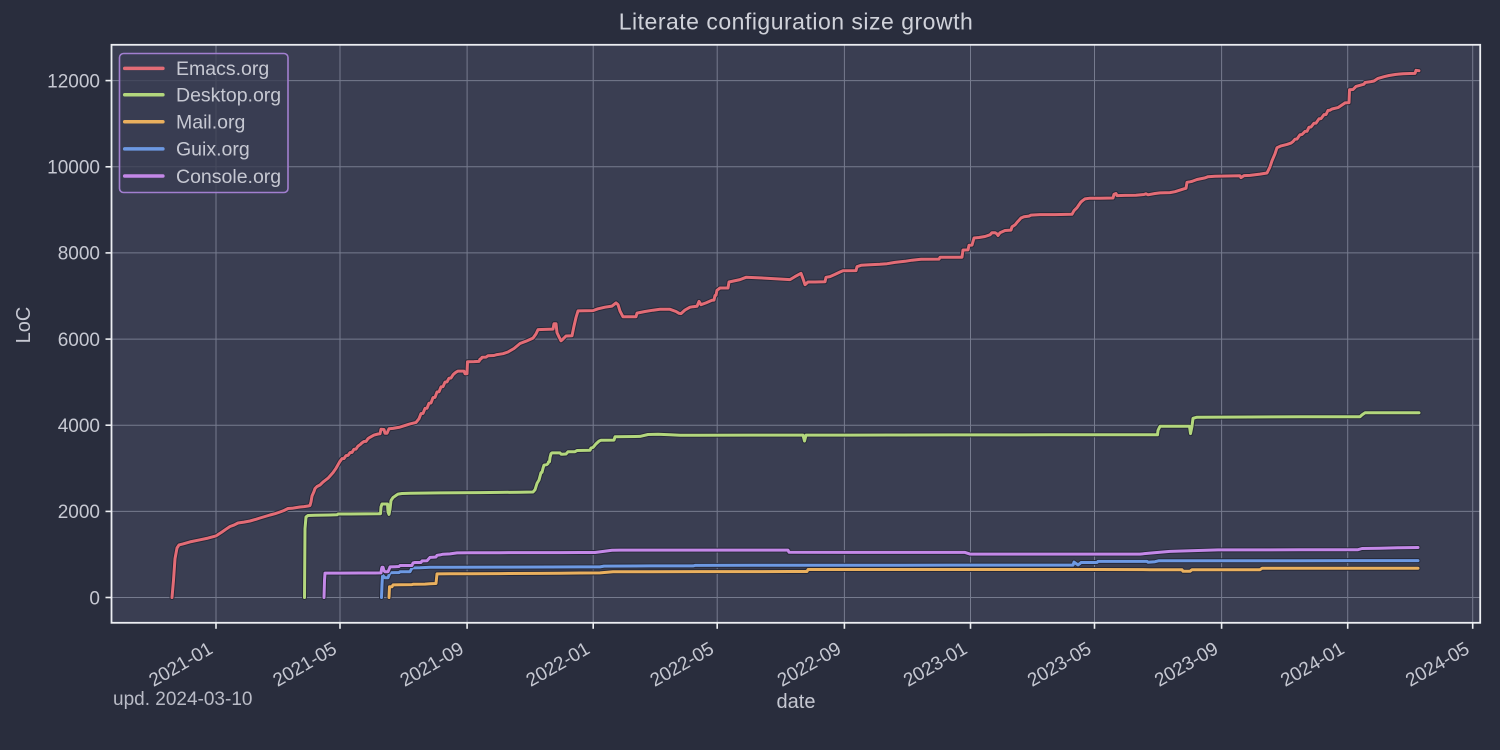 The image size is (1500, 750). I want to click on svg-text: upd. 2024-03-10, so click(182, 699).